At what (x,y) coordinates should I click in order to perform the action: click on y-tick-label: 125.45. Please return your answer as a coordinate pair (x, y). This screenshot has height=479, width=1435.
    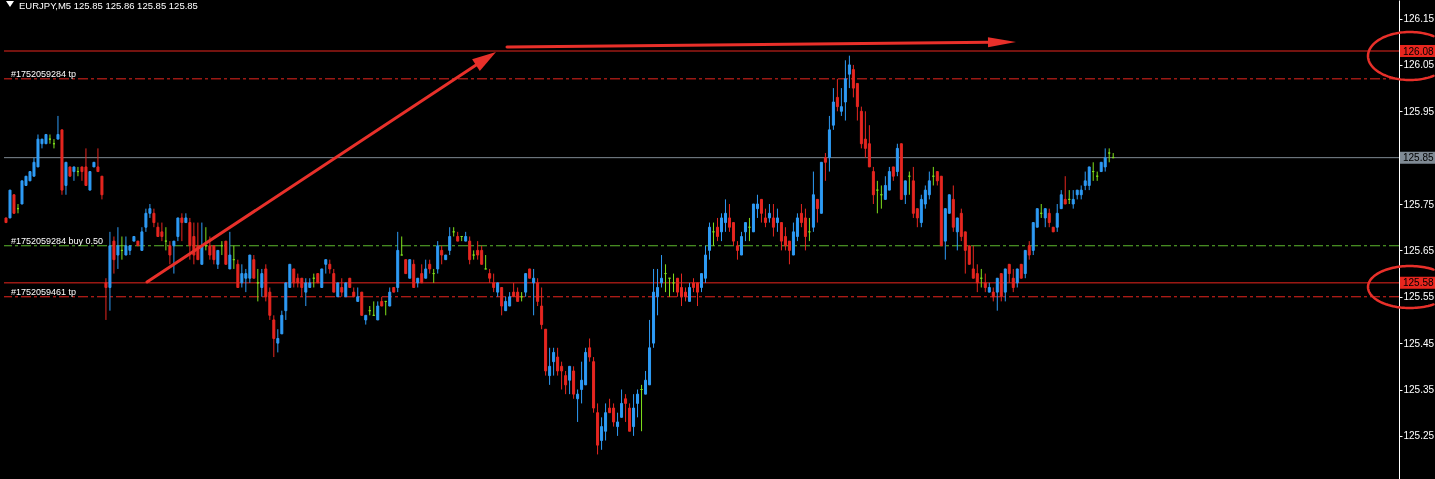
    Looking at the image, I should click on (1419, 343).